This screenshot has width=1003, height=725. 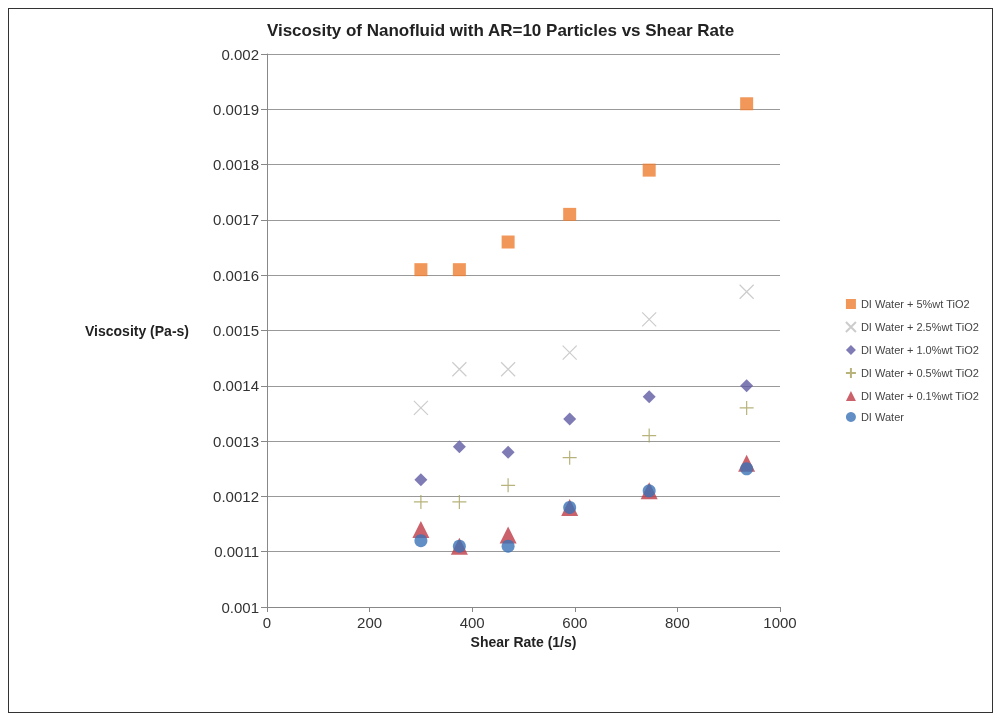 I want to click on y-tick-label: 0.0016, so click(x=236, y=275).